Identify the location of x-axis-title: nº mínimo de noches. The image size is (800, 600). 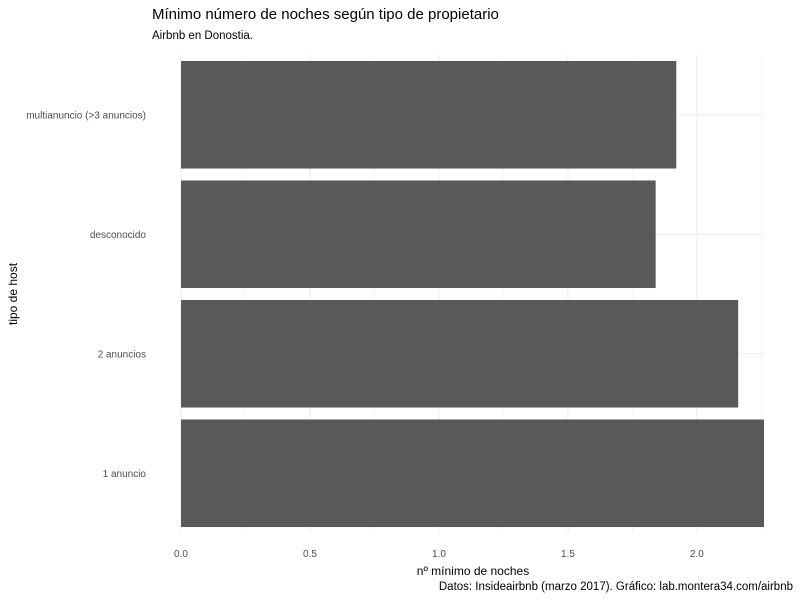
(473, 571).